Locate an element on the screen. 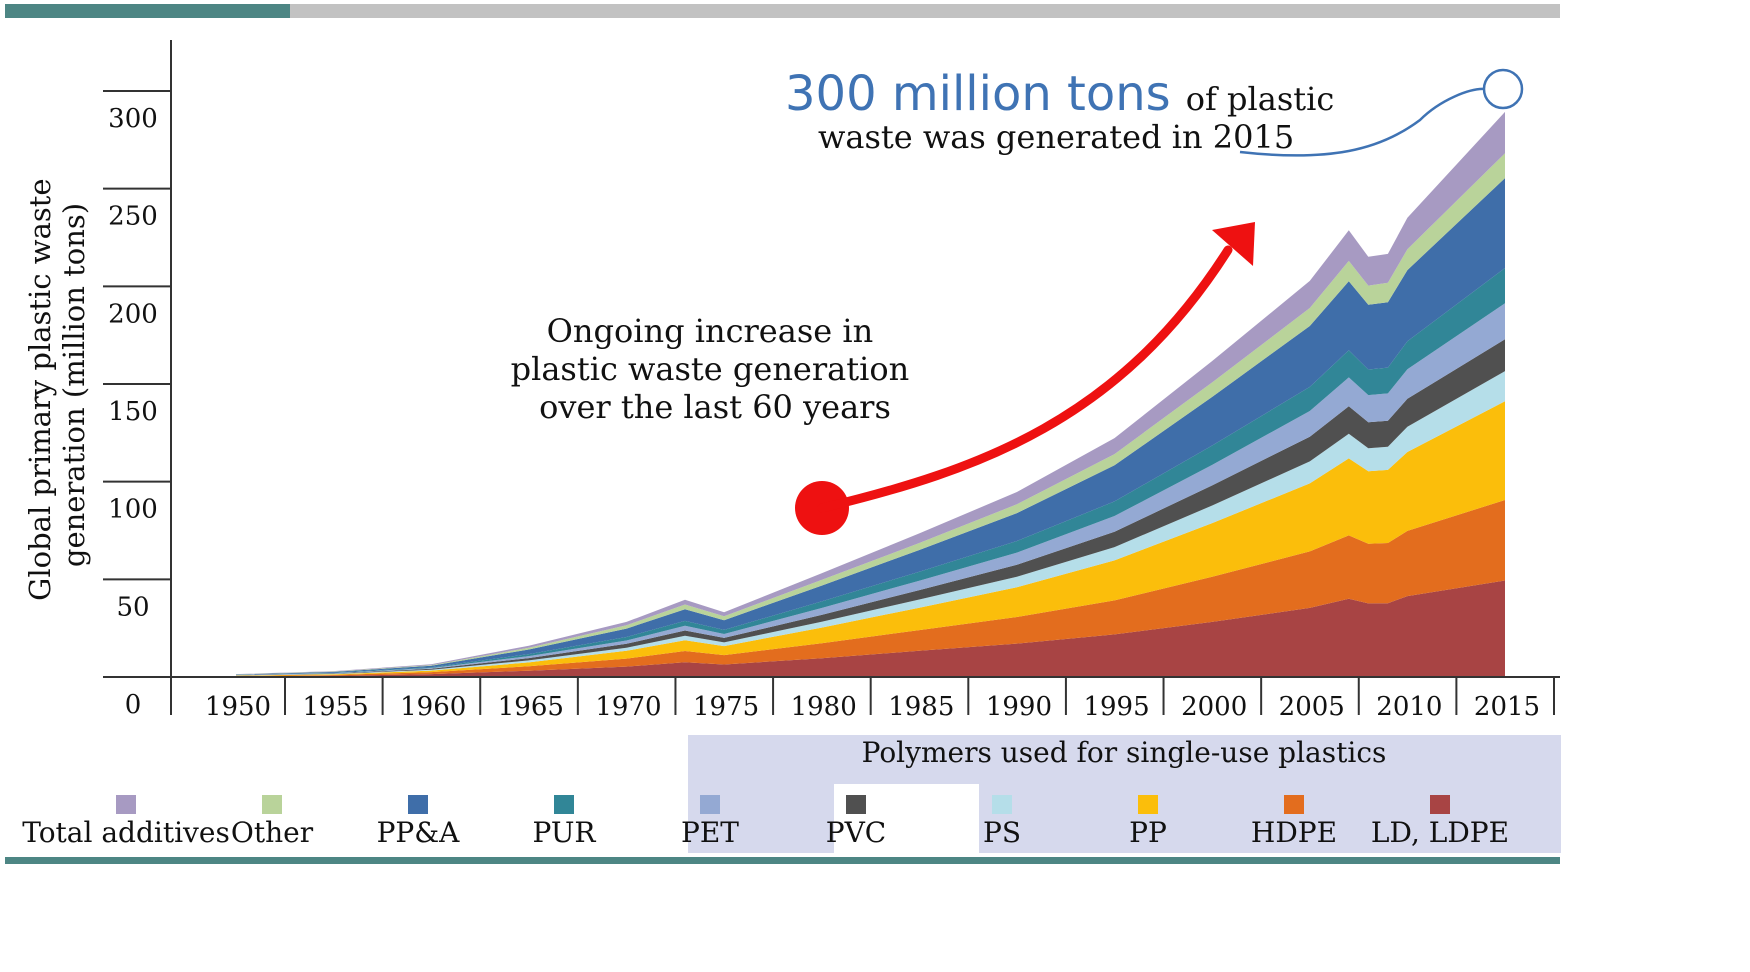 The width and height of the screenshot is (1750, 972). legend-label-ps: PS is located at coordinates (1002, 832).